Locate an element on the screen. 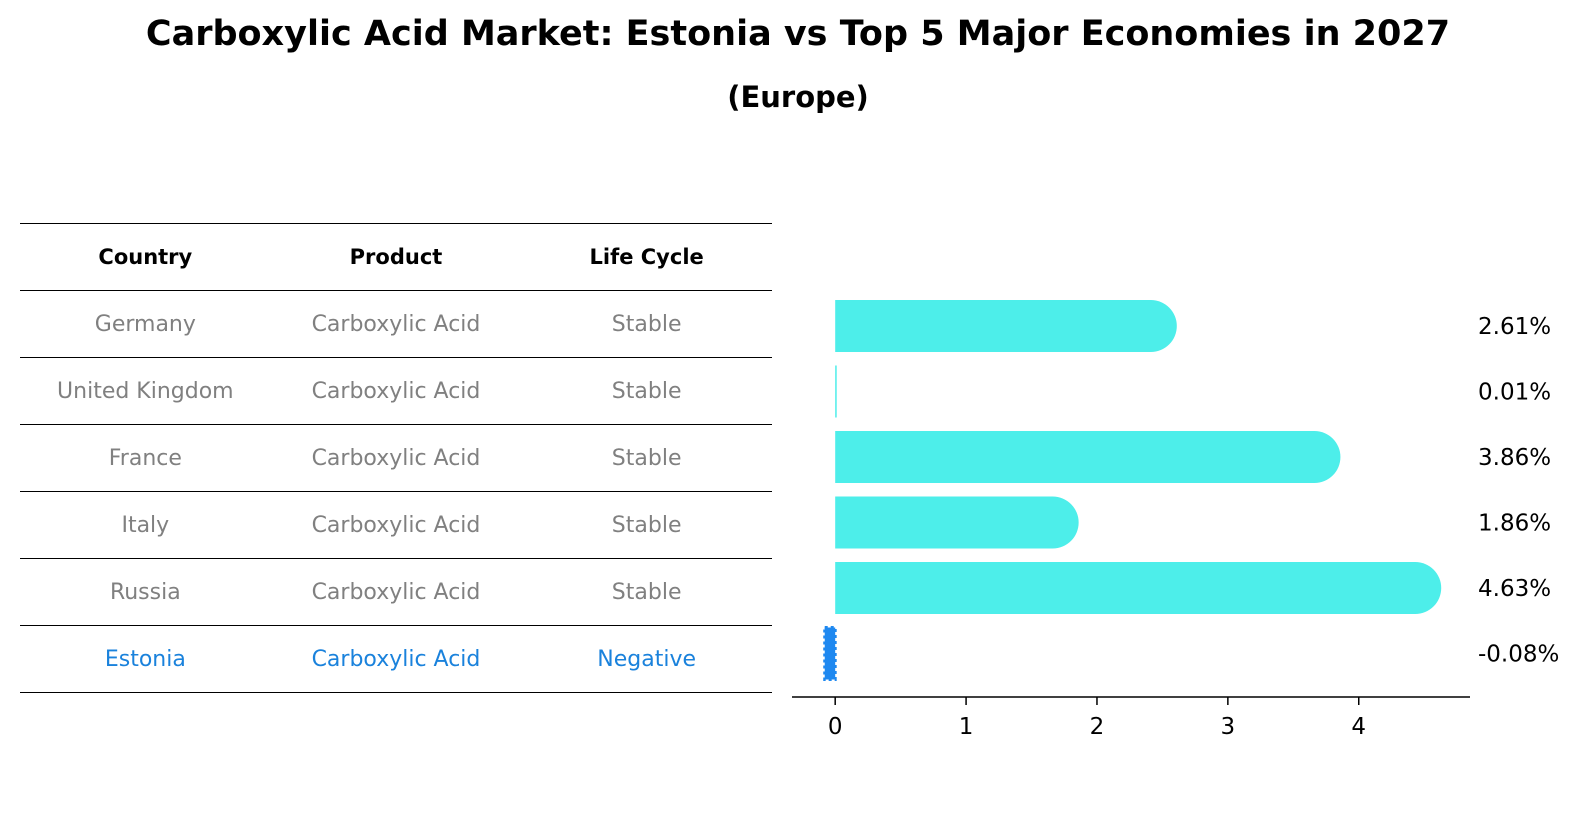 This screenshot has width=1596, height=823. country-cell: Germany is located at coordinates (145, 324).